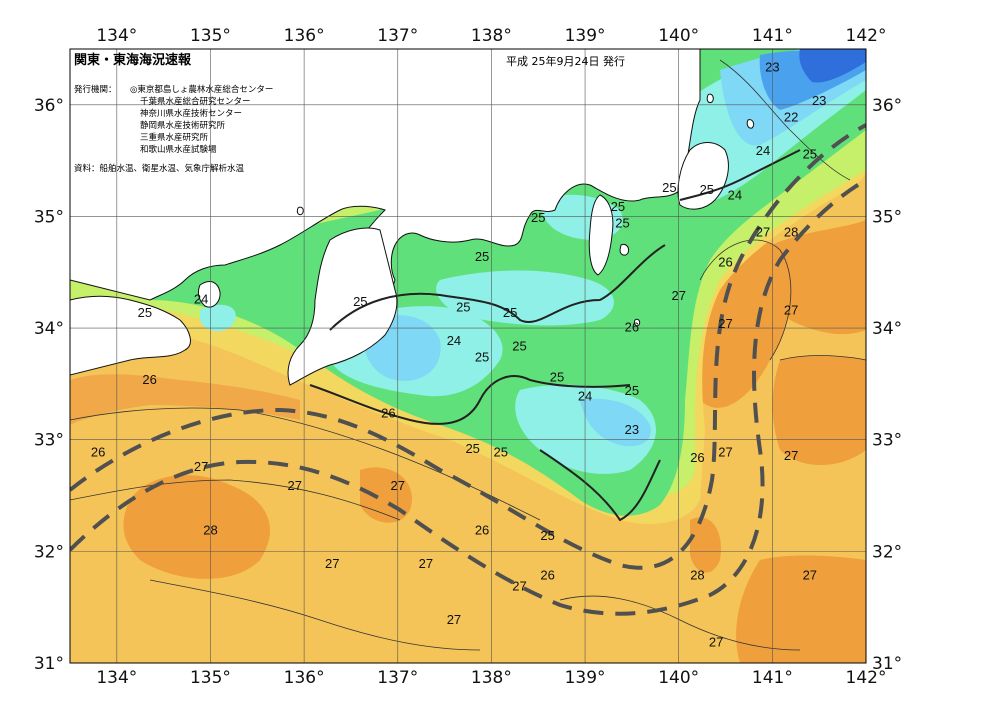 This screenshot has height=709, width=1002. I want to click on isotherm-label: 22, so click(791, 117).